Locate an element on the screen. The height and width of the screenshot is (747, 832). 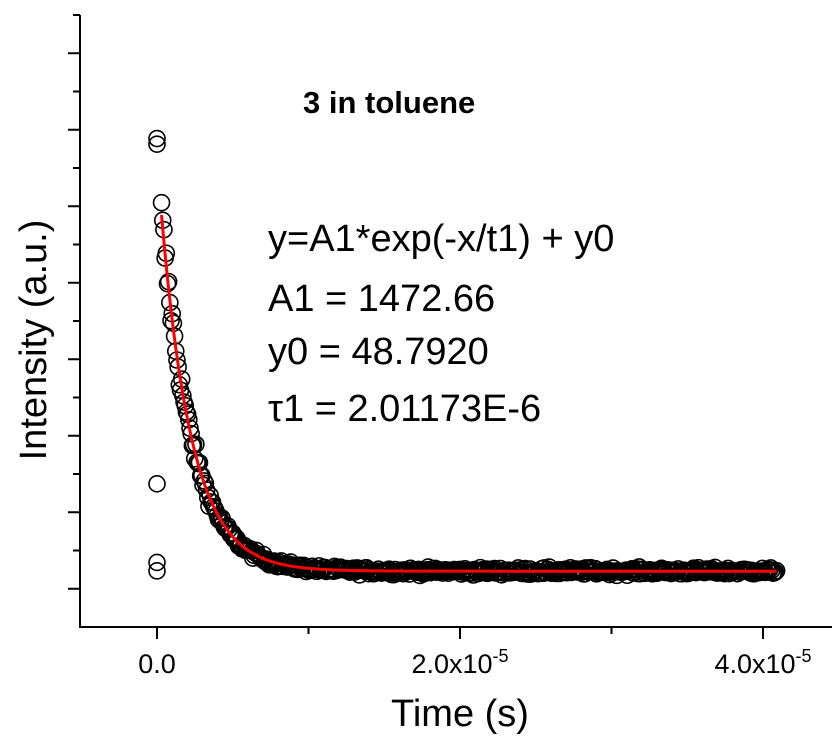
x-tick-label: 4.0x10⁻⁵ is located at coordinates (762, 662).